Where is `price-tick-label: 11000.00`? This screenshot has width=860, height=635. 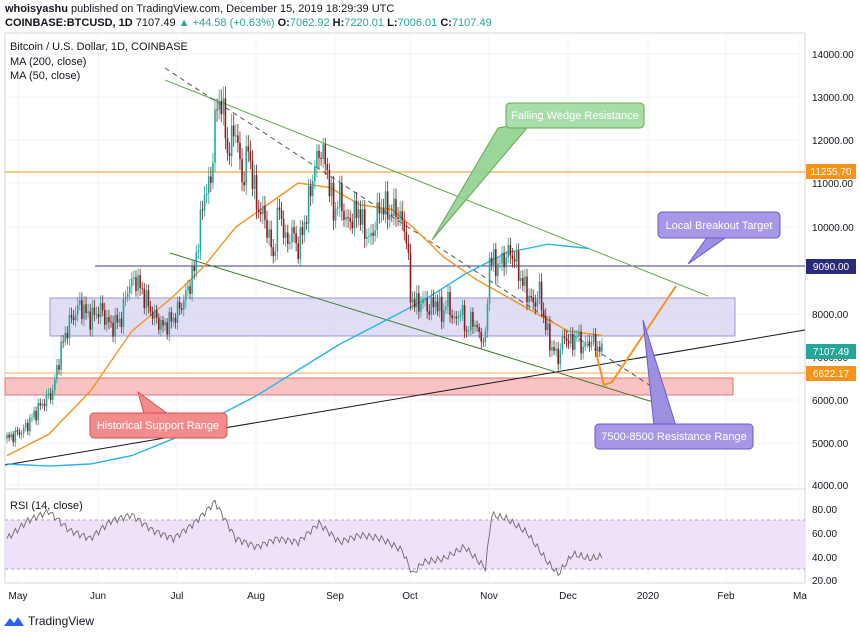
price-tick-label: 11000.00 is located at coordinates (832, 184).